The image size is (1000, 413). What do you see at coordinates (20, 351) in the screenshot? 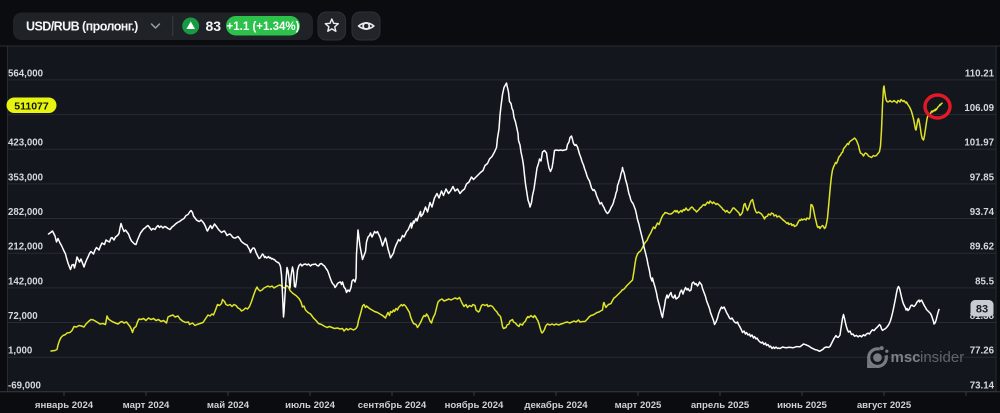
I see `svg-text: 1,000` at bounding box center [20, 351].